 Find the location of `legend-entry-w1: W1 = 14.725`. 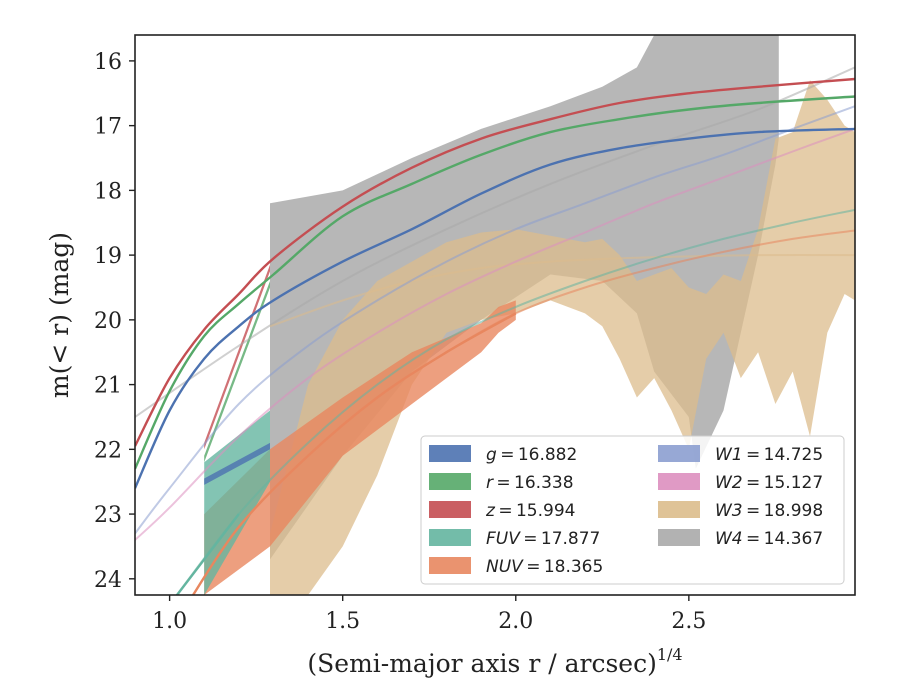

legend-entry-w1: W1 = 14.725 is located at coordinates (740, 455).